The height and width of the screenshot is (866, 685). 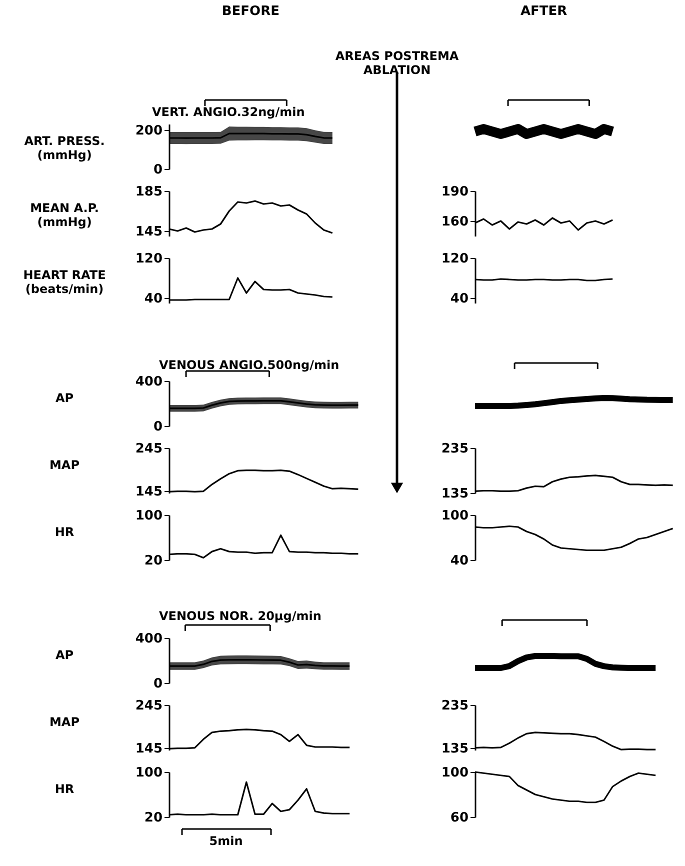 What do you see at coordinates (249, 365) in the screenshot?
I see `chart-title: VENOUS ANGIO.500ng/min` at bounding box center [249, 365].